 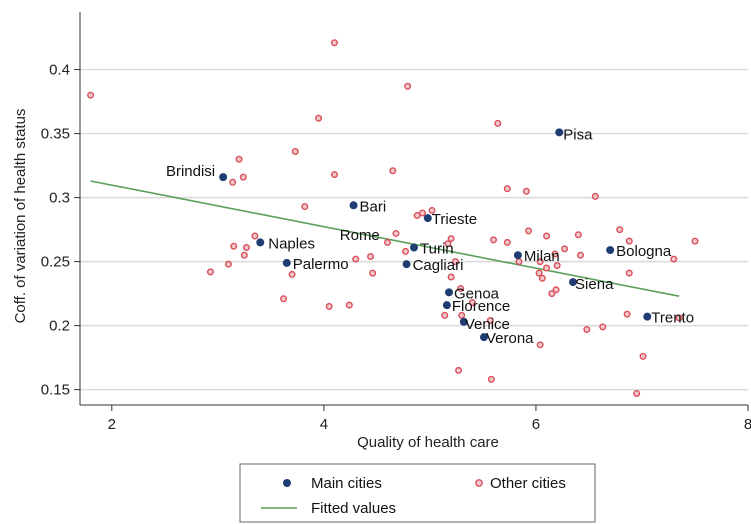 I want to click on x-tick-label: 6, so click(x=536, y=424).